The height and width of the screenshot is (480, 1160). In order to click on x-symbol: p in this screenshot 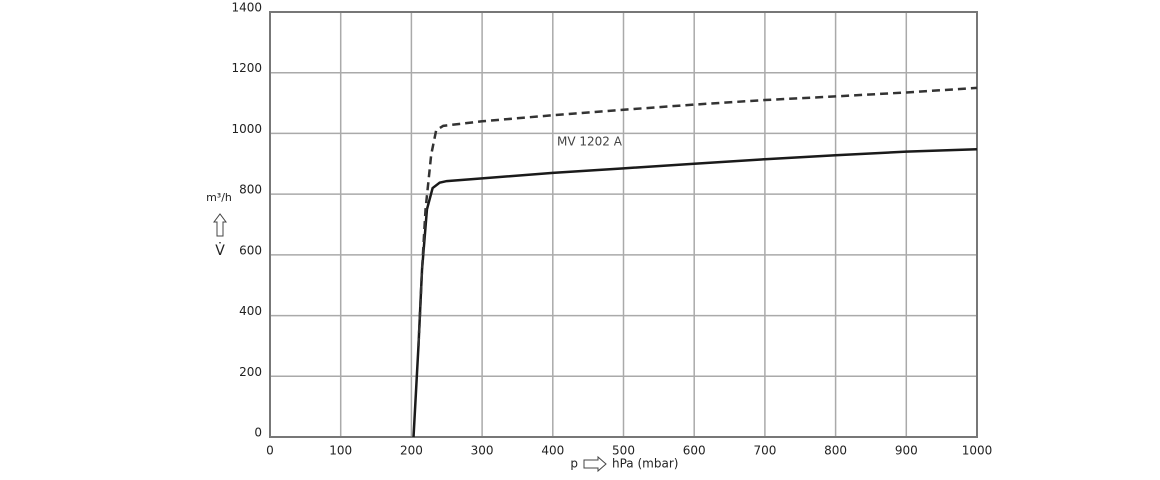, I will do `click(574, 464)`.